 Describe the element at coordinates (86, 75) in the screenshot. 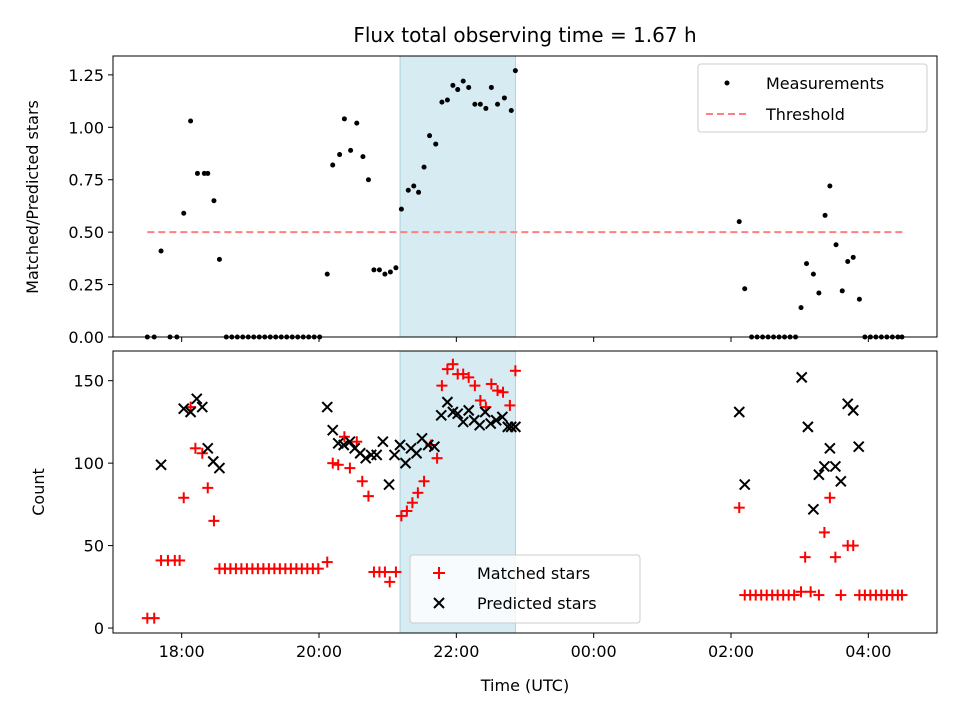

I see `top-y-tick-label: 1.25` at that location.